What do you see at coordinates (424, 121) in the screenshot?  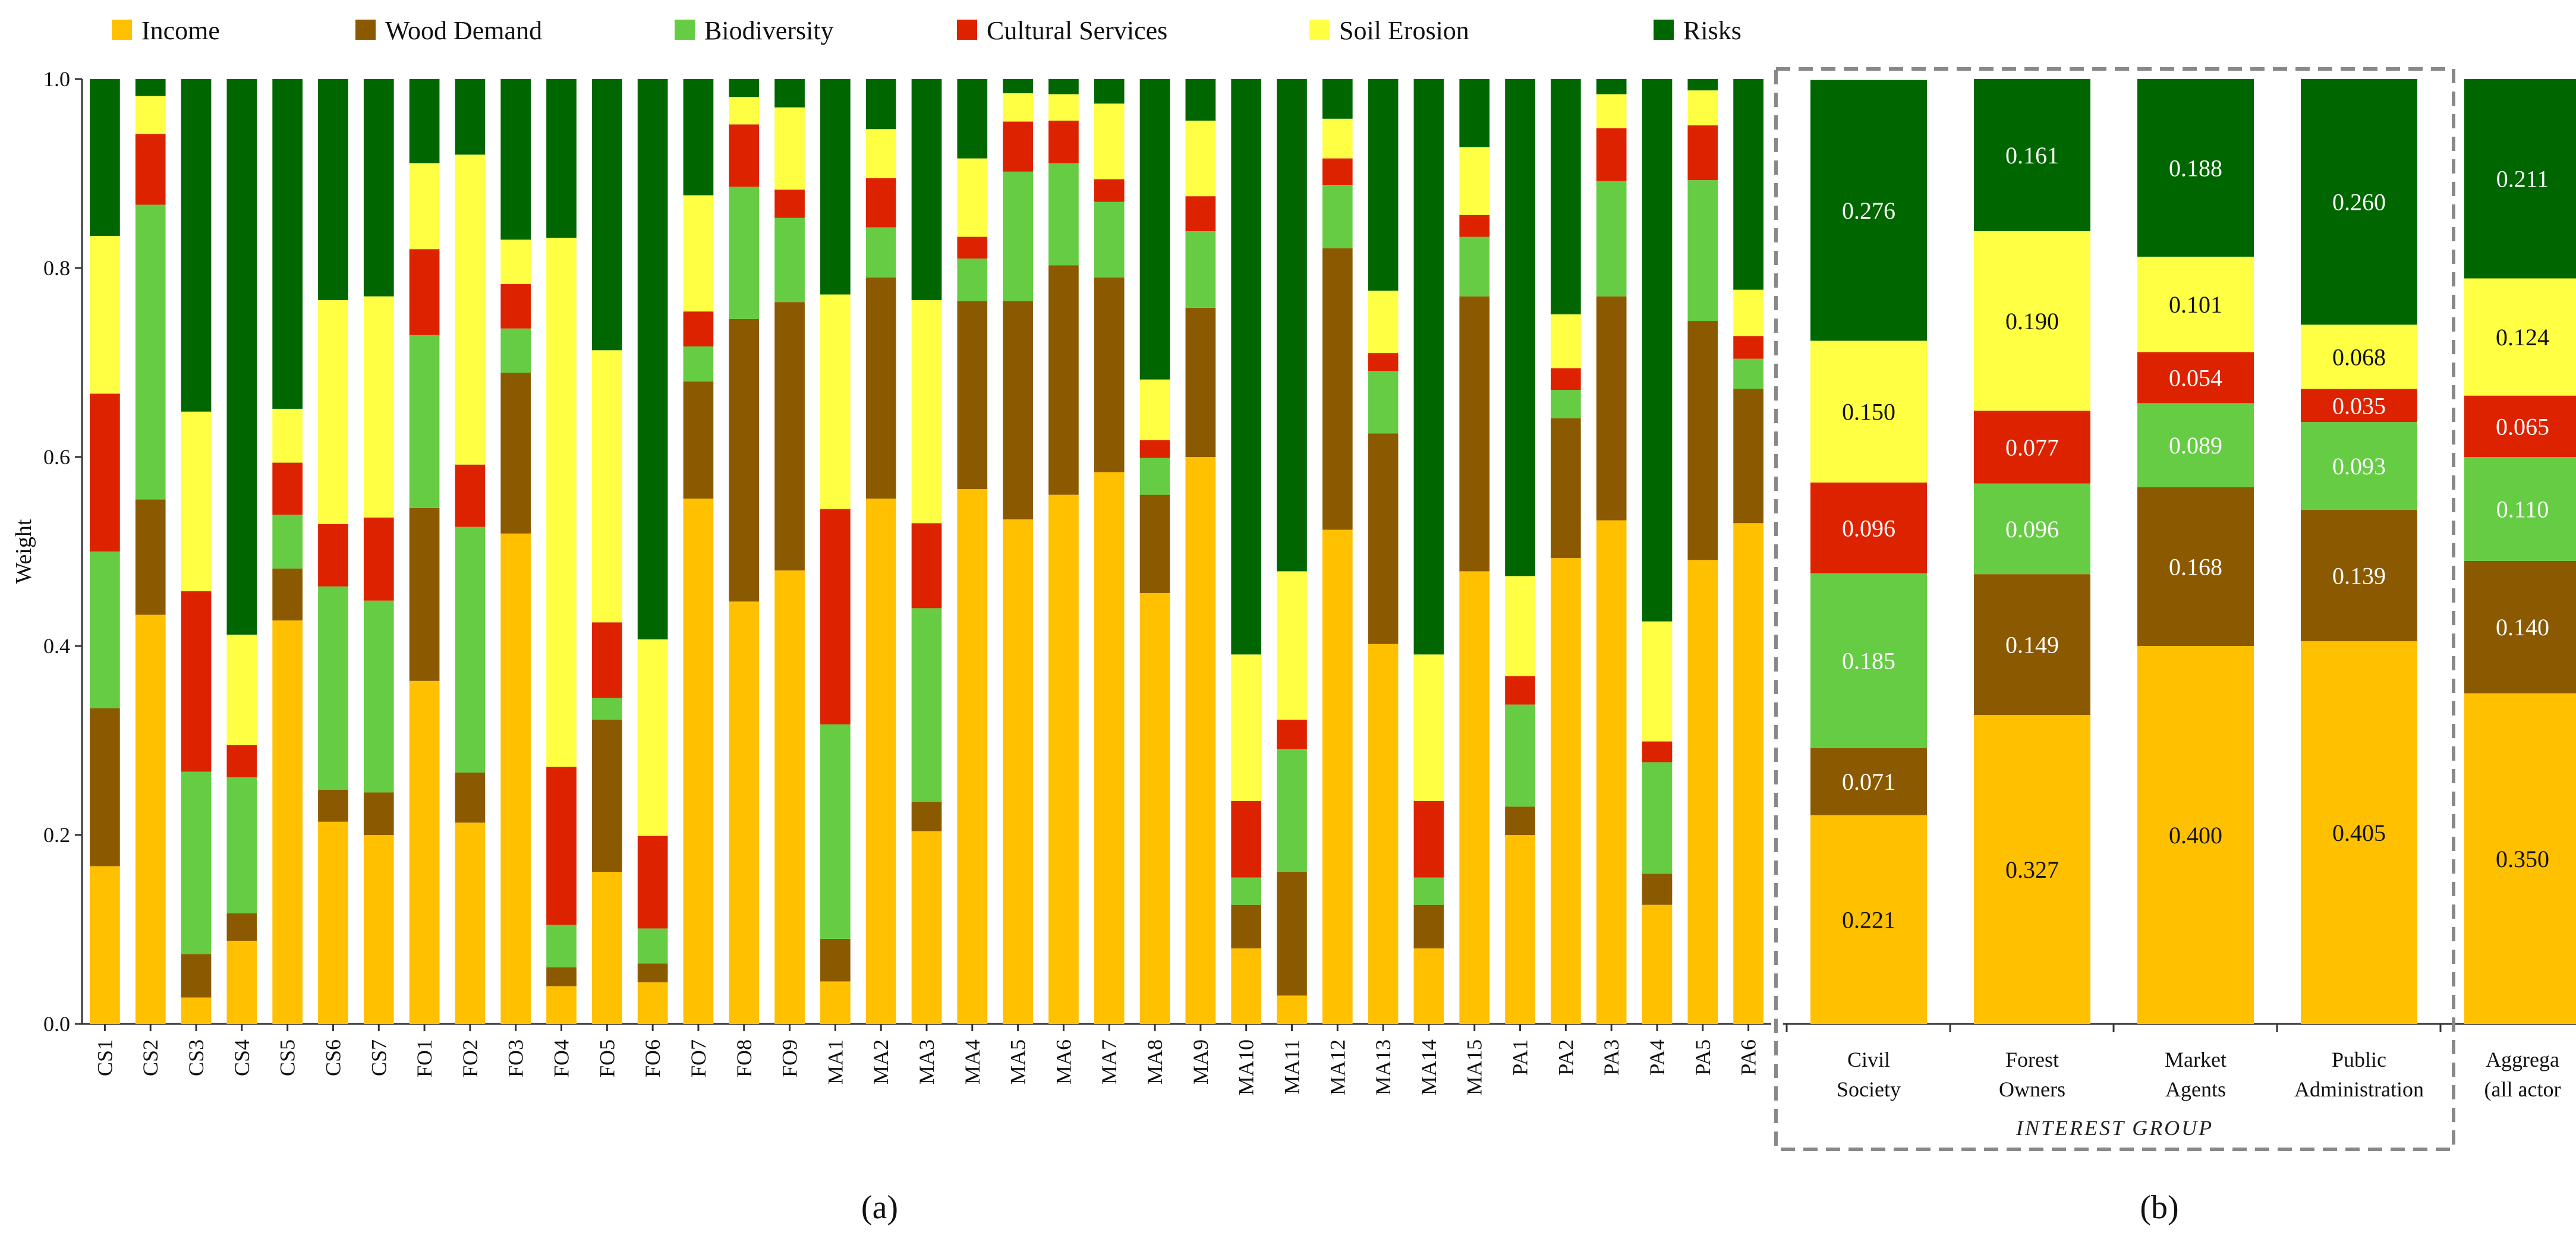 I see `bar-segment-FO1-risk` at bounding box center [424, 121].